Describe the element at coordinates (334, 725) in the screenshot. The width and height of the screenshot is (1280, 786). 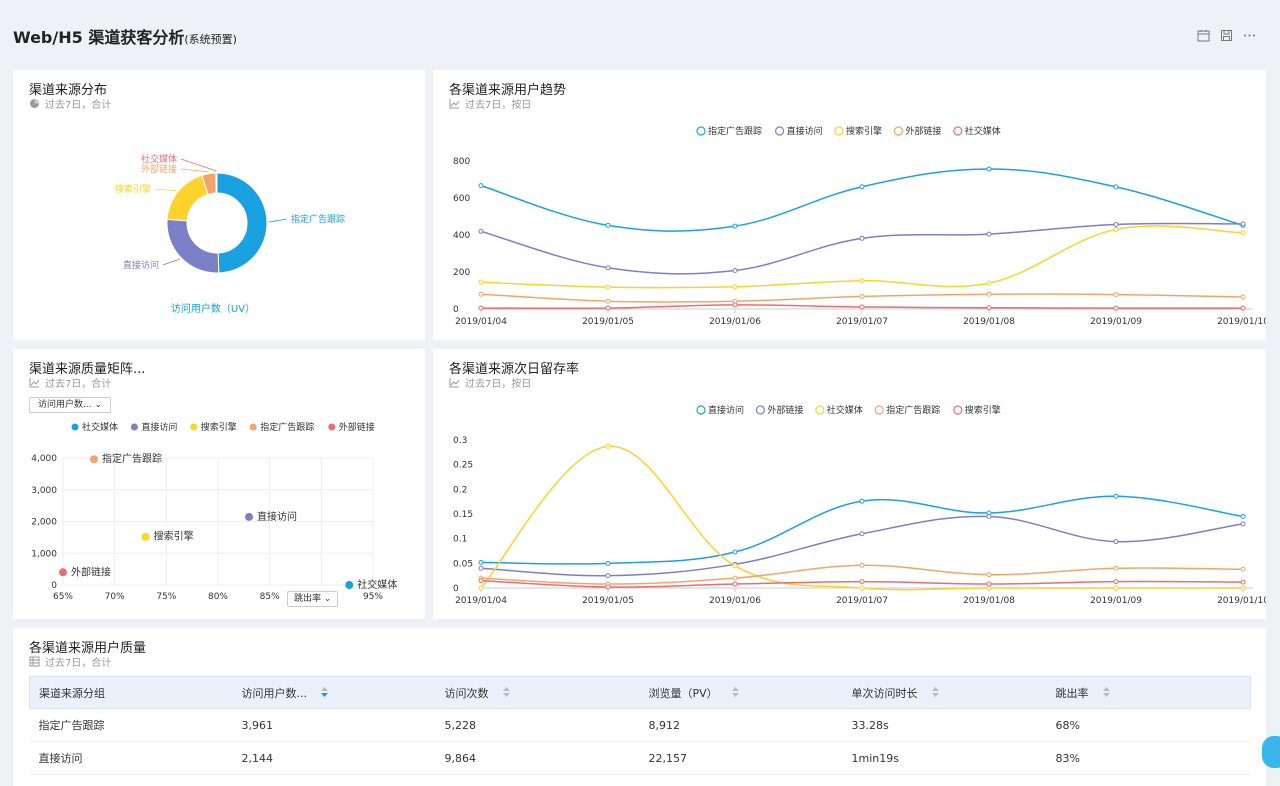
I see `table-cell: 3,961` at that location.